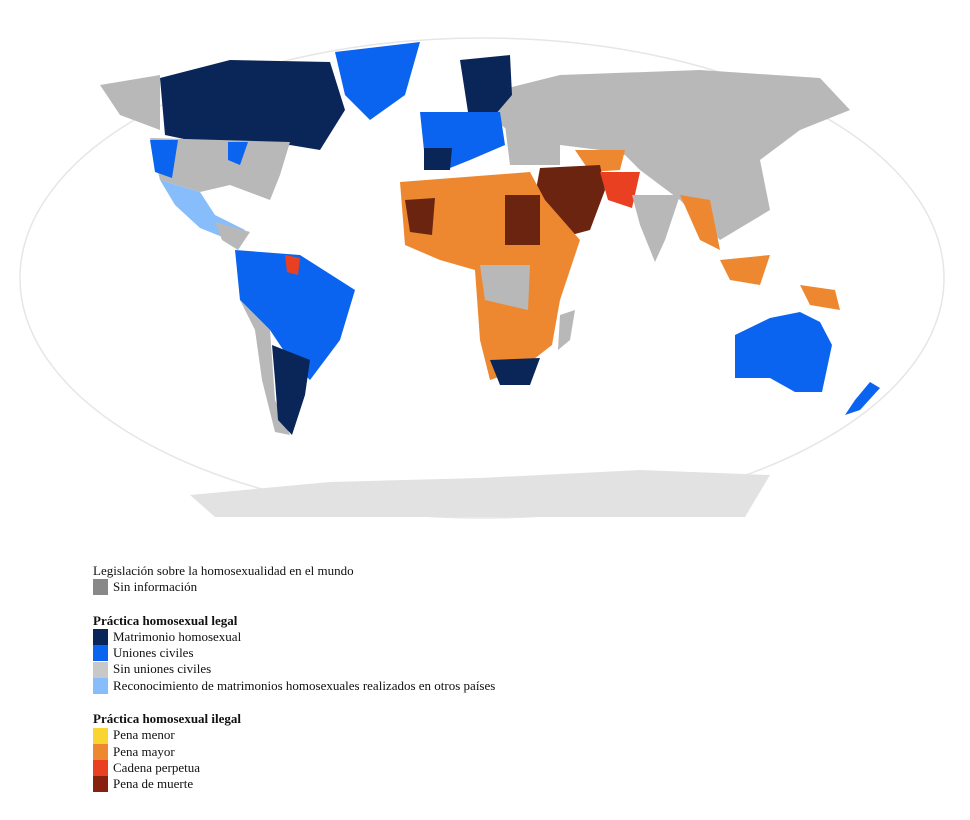 This screenshot has width=970, height=820. What do you see at coordinates (294, 637) in the screenshot?
I see `legend-item: Matrimonio homosexual` at bounding box center [294, 637].